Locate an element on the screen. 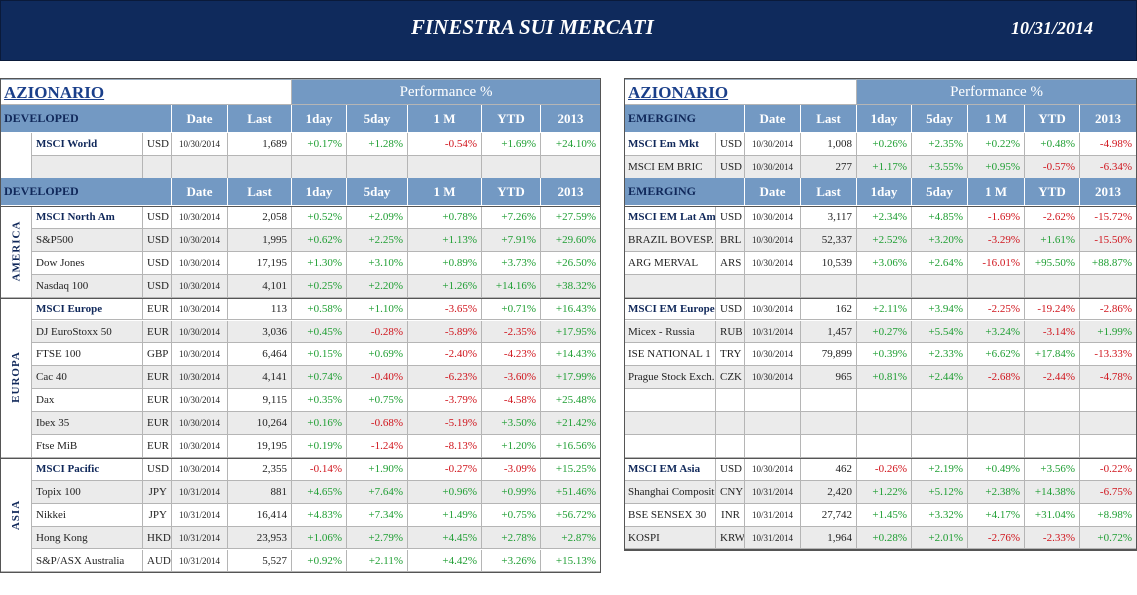  perf-1m: -16.01% is located at coordinates (996, 263).